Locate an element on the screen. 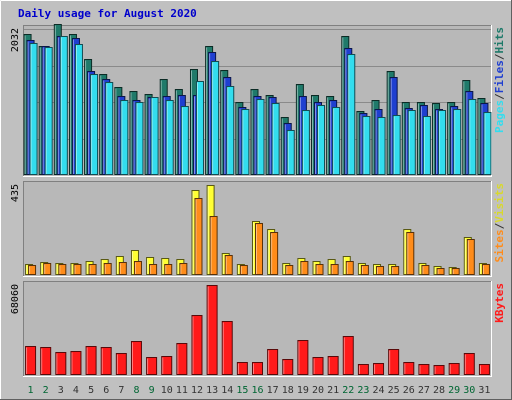  day-label-19: 19 is located at coordinates (303, 390).